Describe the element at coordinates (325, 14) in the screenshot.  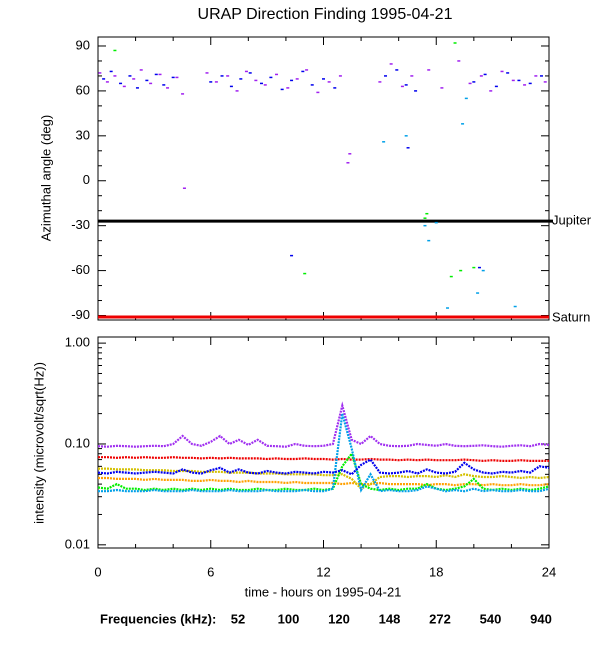
I see `chart-title: URAP Direction Finding 1995-04-21` at that location.